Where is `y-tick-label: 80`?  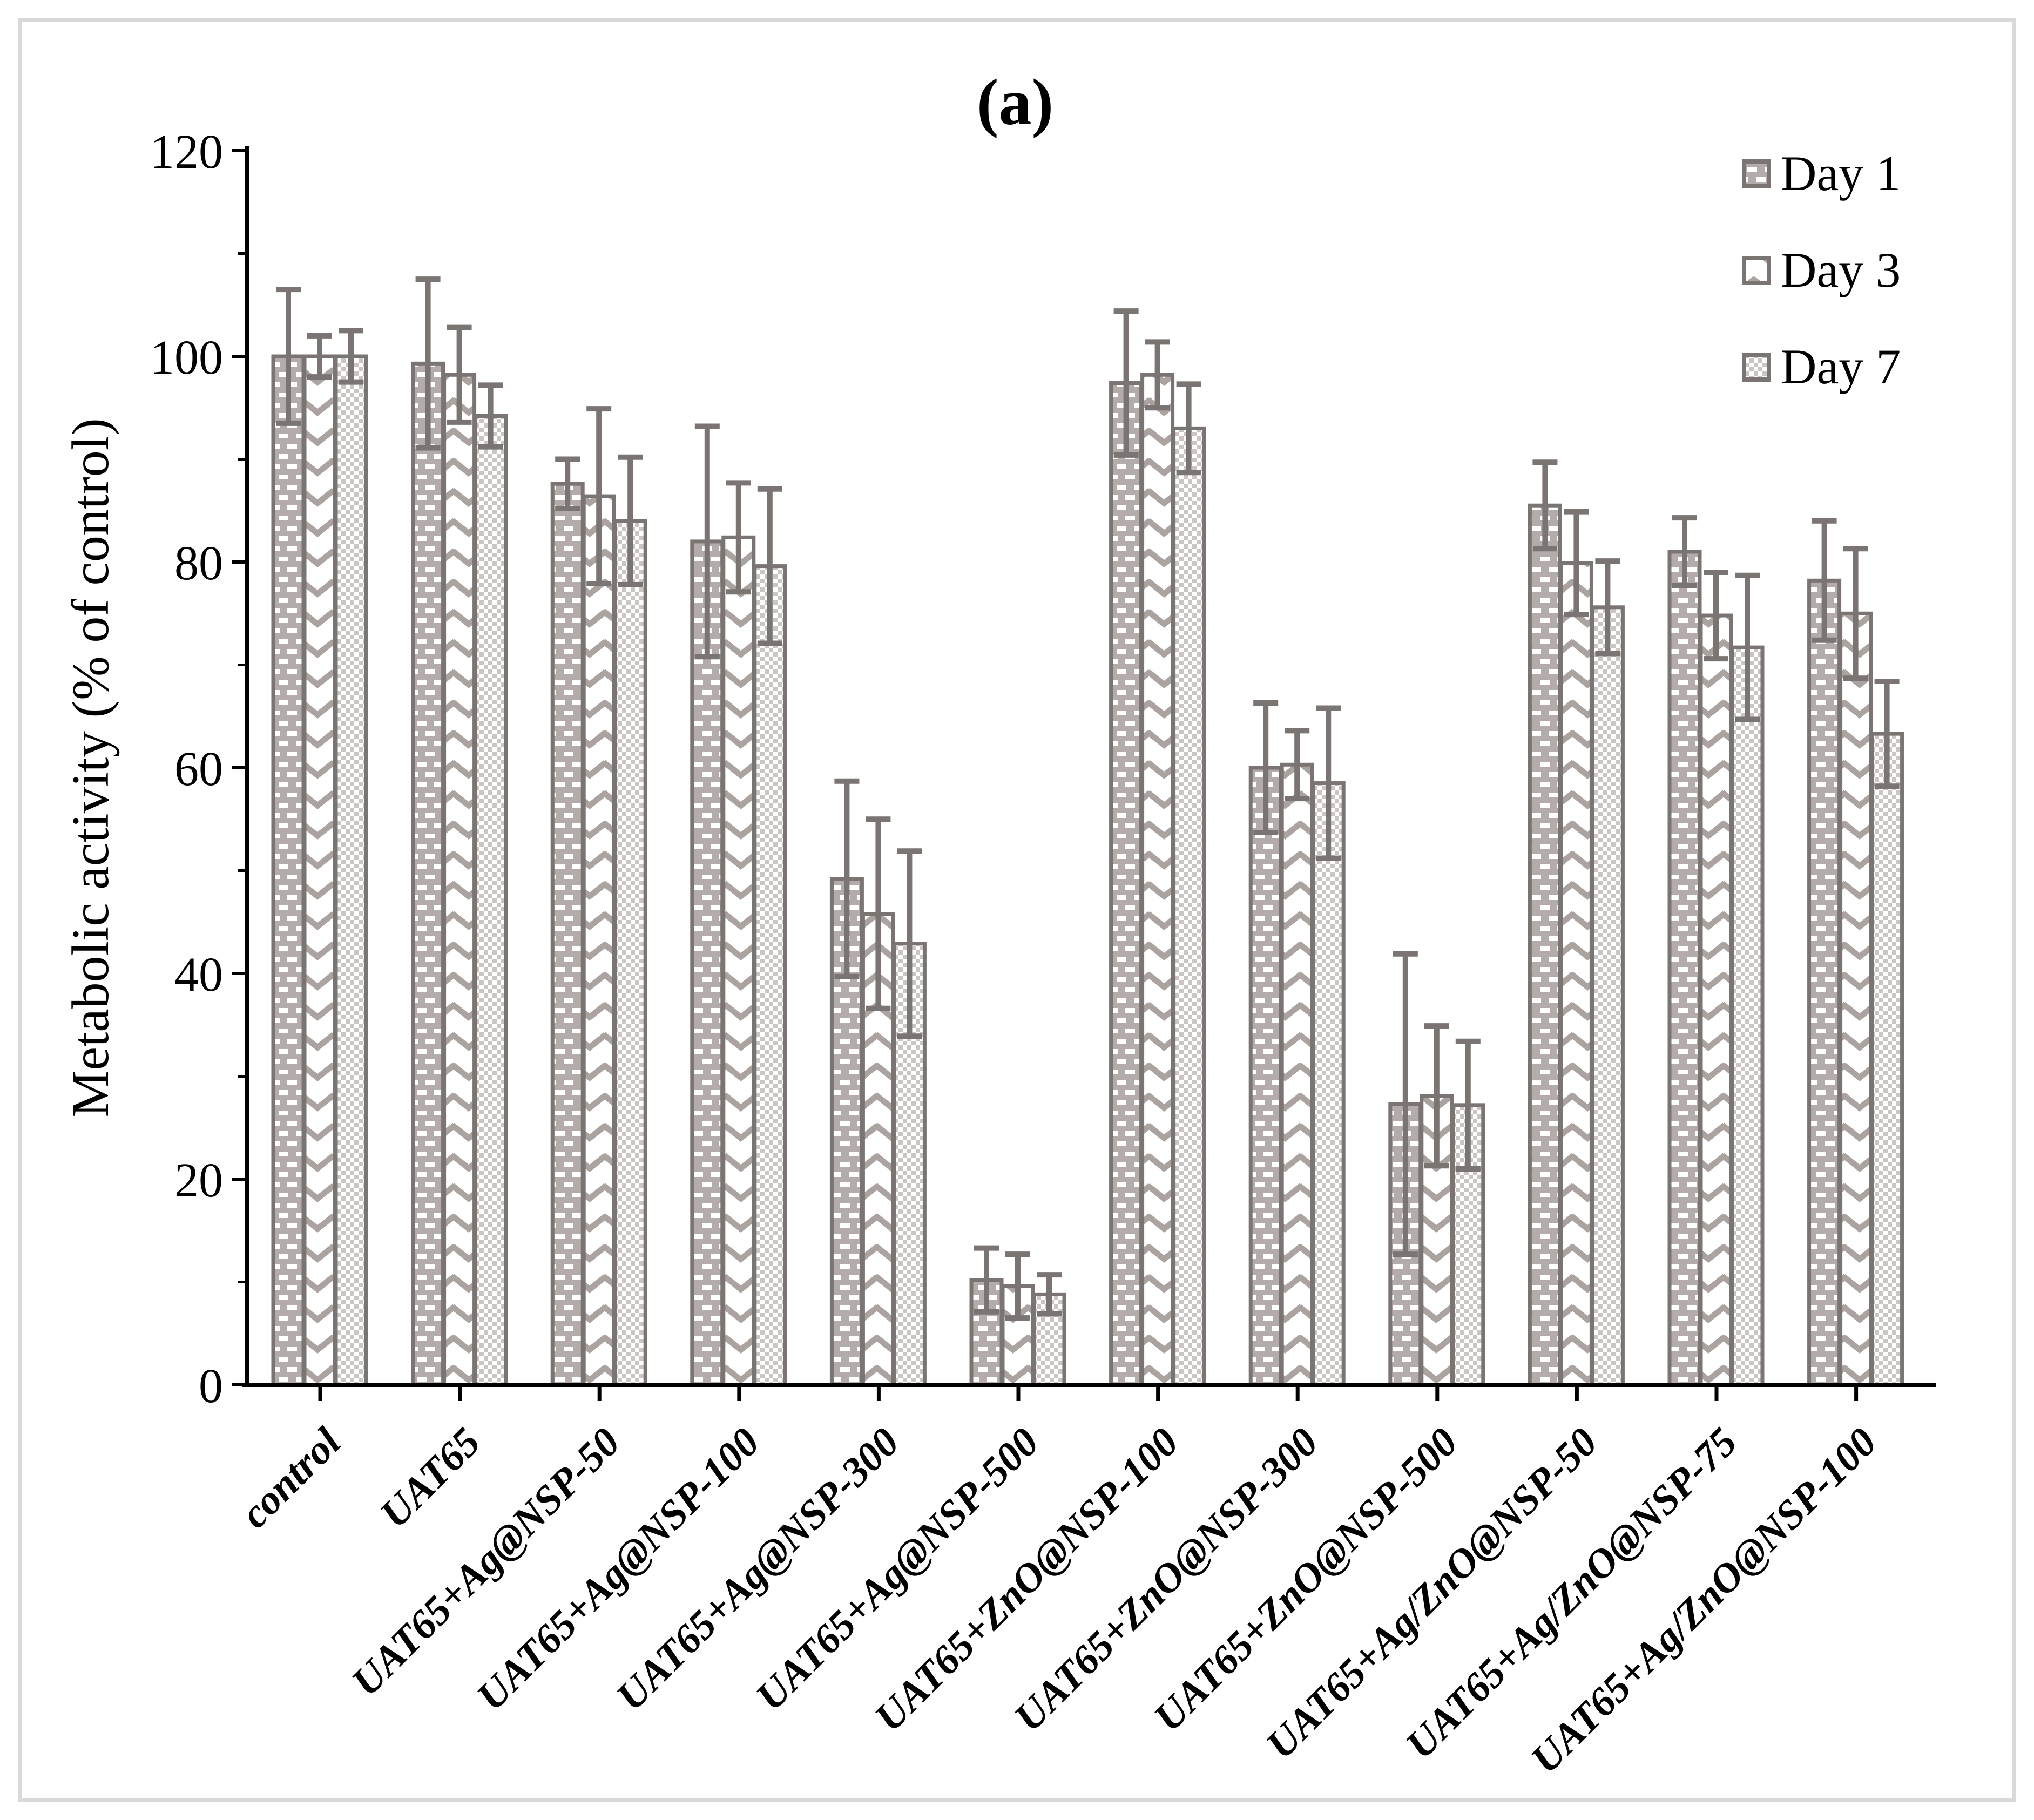
y-tick-label: 80 is located at coordinates (198, 563).